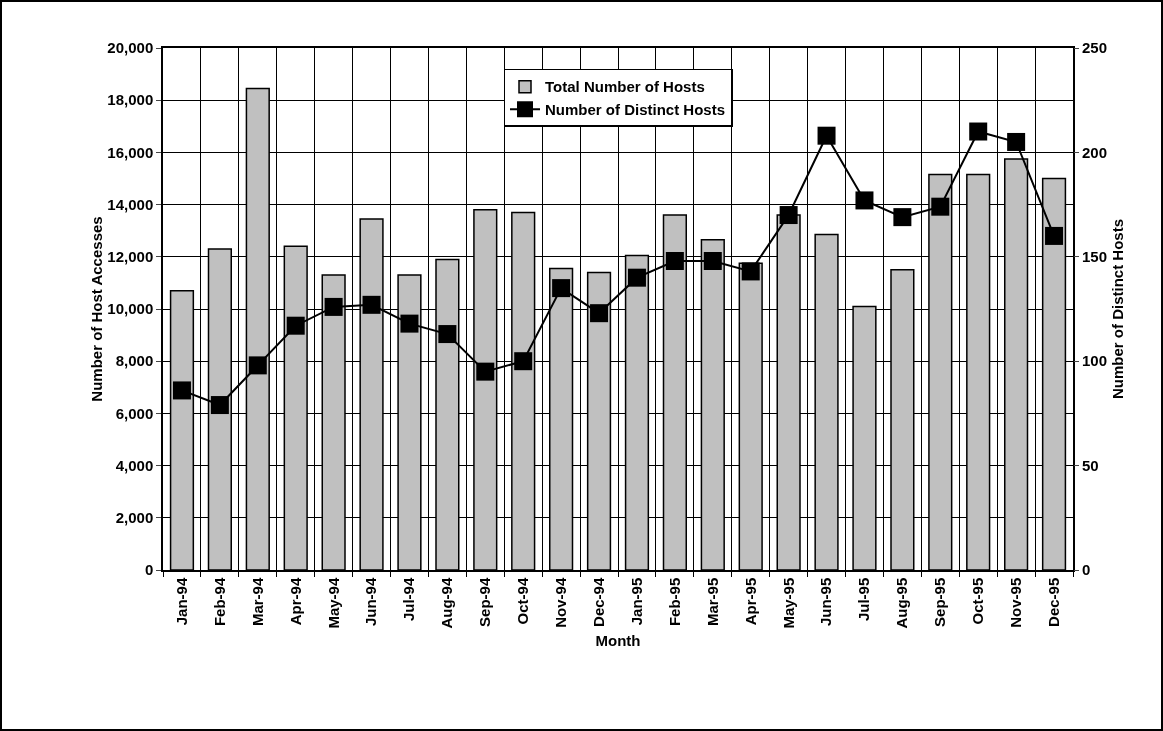  What do you see at coordinates (130, 204) in the screenshot?
I see `y-tick-label: 14,000` at bounding box center [130, 204].